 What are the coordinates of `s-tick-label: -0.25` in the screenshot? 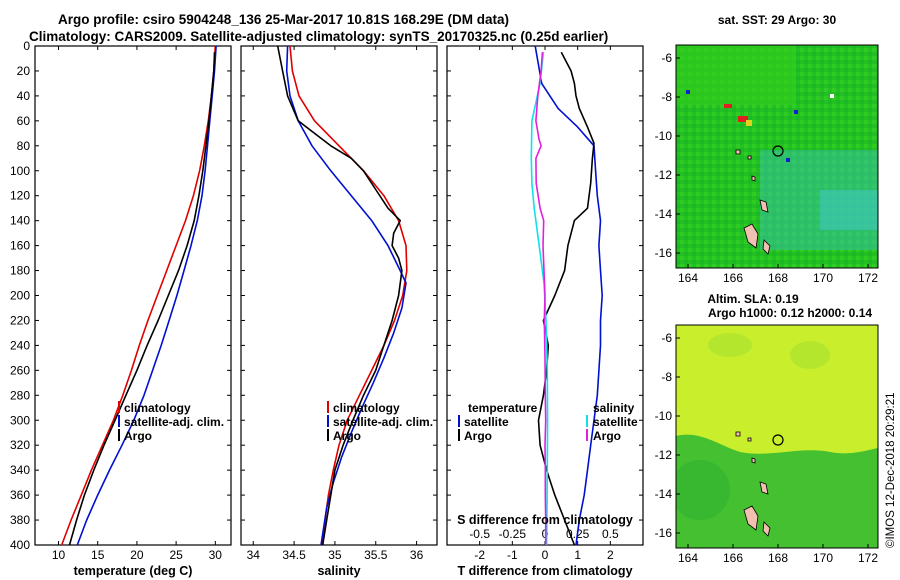 It's located at (513, 534).